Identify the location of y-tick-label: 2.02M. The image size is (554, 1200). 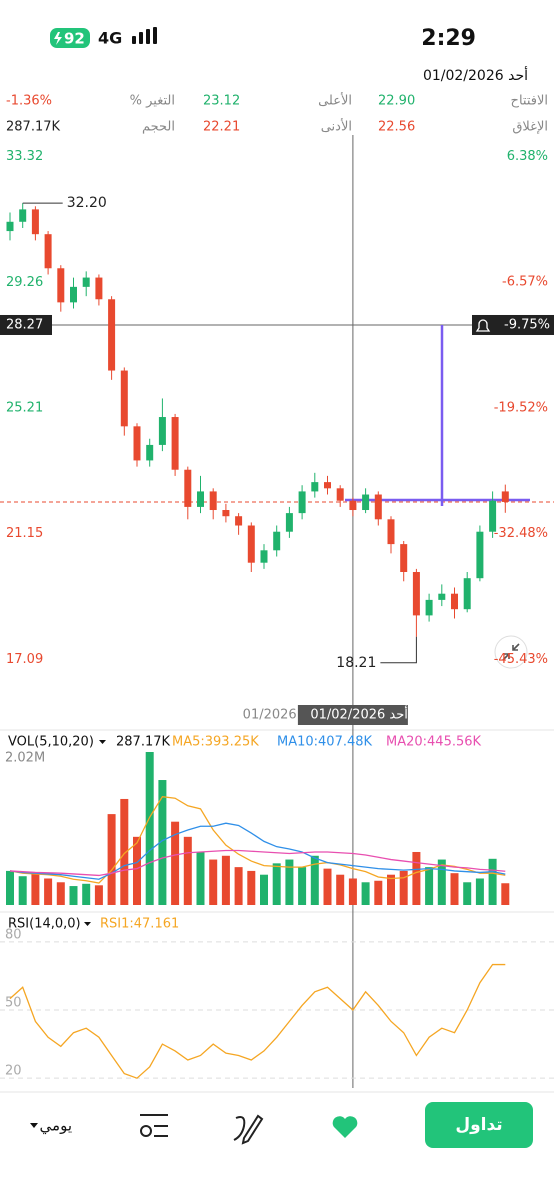
(25, 758).